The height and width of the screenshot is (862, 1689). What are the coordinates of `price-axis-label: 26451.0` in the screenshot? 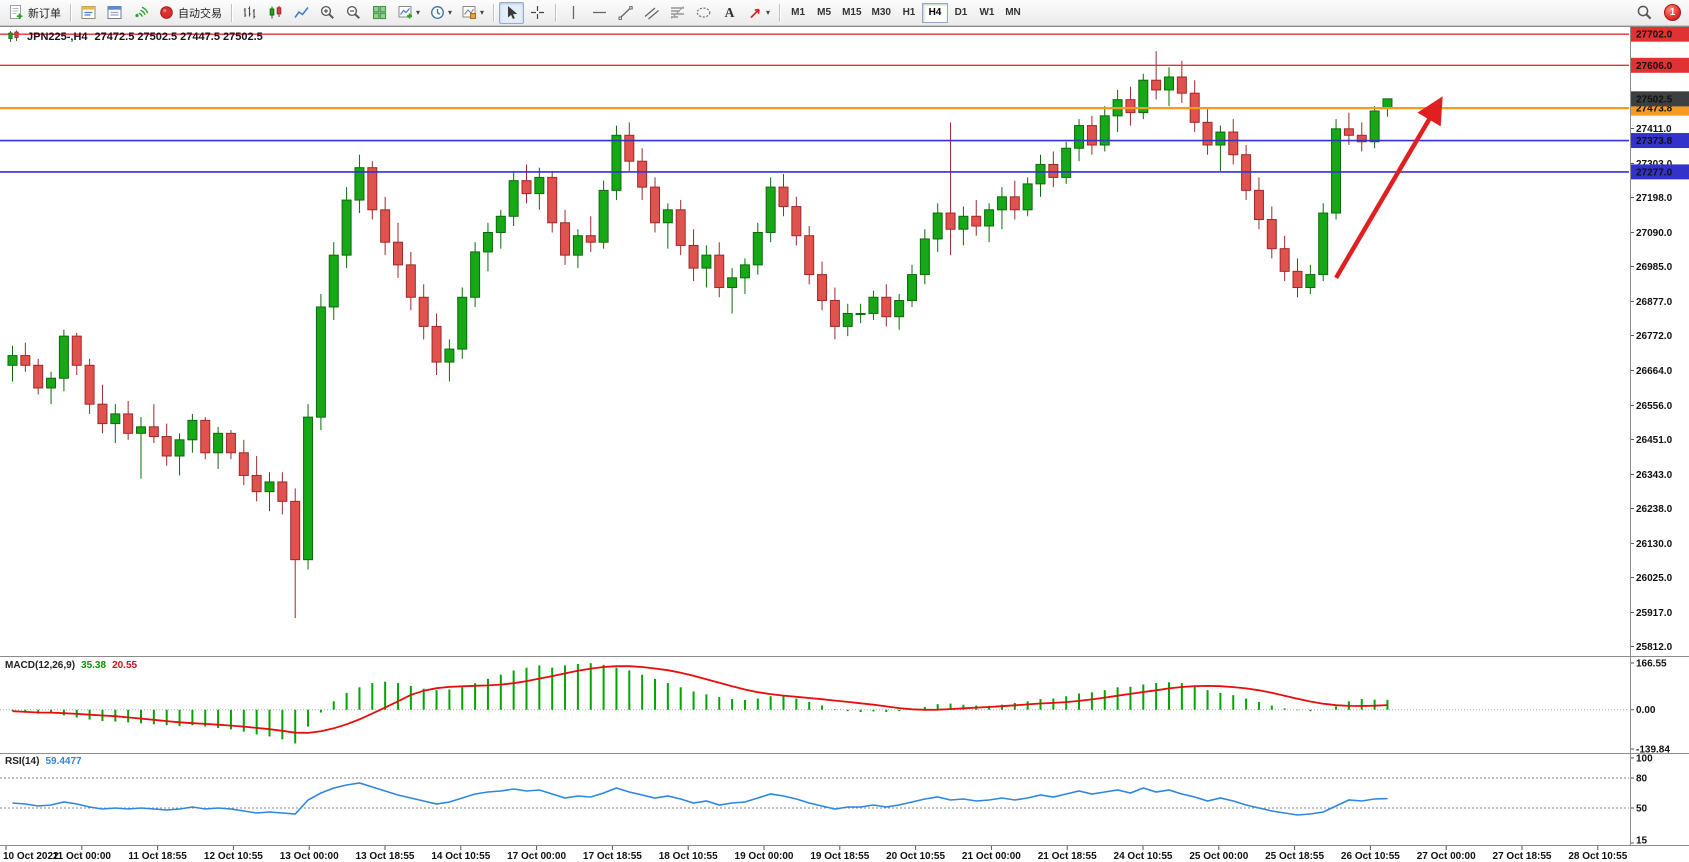 It's located at (1654, 440).